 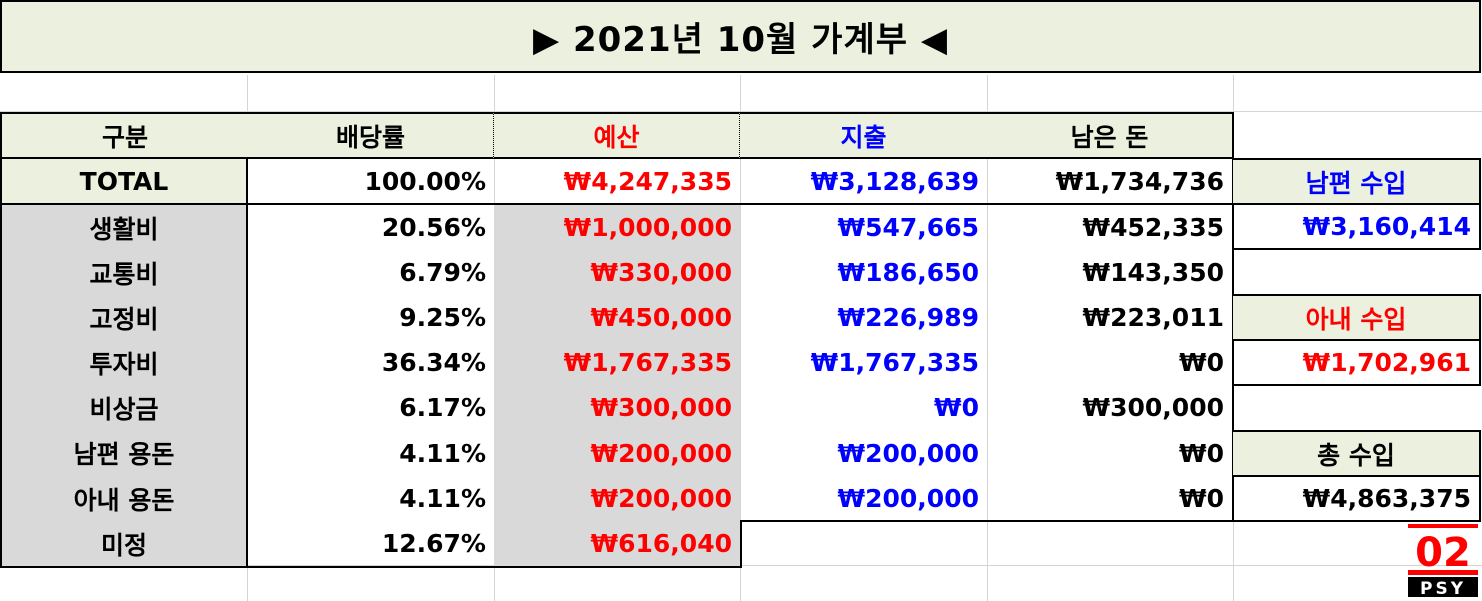 What do you see at coordinates (617, 362) in the screenshot?
I see `row-budget: ₩1,767,335` at bounding box center [617, 362].